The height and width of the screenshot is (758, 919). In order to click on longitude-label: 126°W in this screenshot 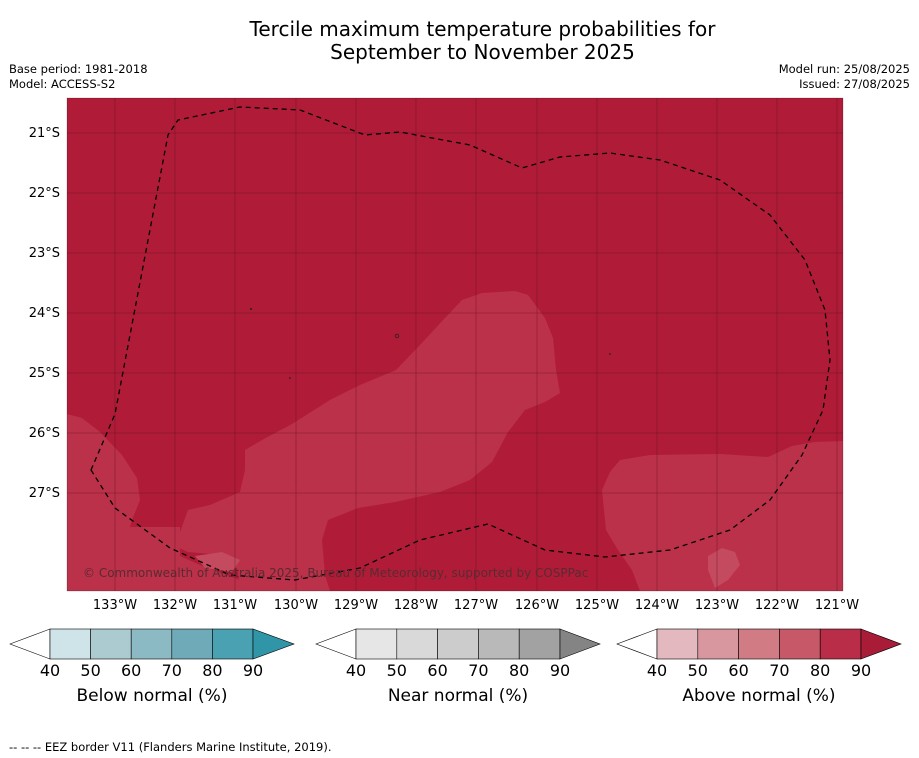, I will do `click(537, 605)`.